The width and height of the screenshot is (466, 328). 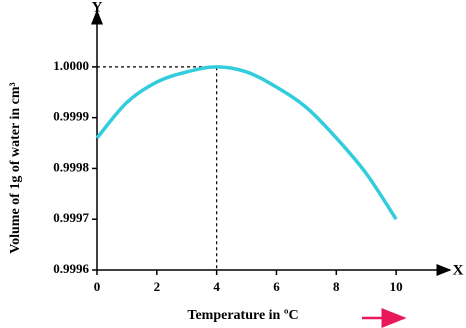 I want to click on x-axis-name: X, so click(x=458, y=270).